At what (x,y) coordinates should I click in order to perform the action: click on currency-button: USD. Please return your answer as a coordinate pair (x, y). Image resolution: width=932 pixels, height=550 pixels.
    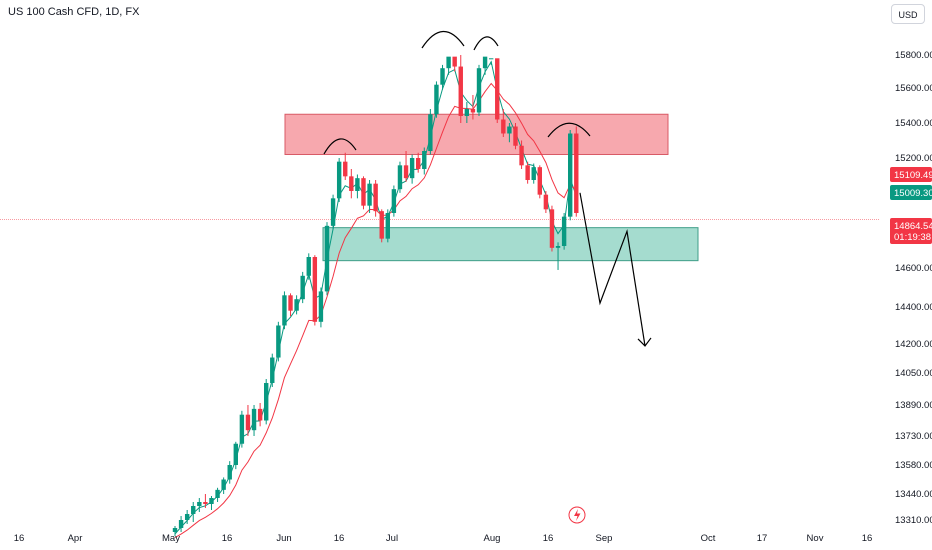
    Looking at the image, I should click on (908, 14).